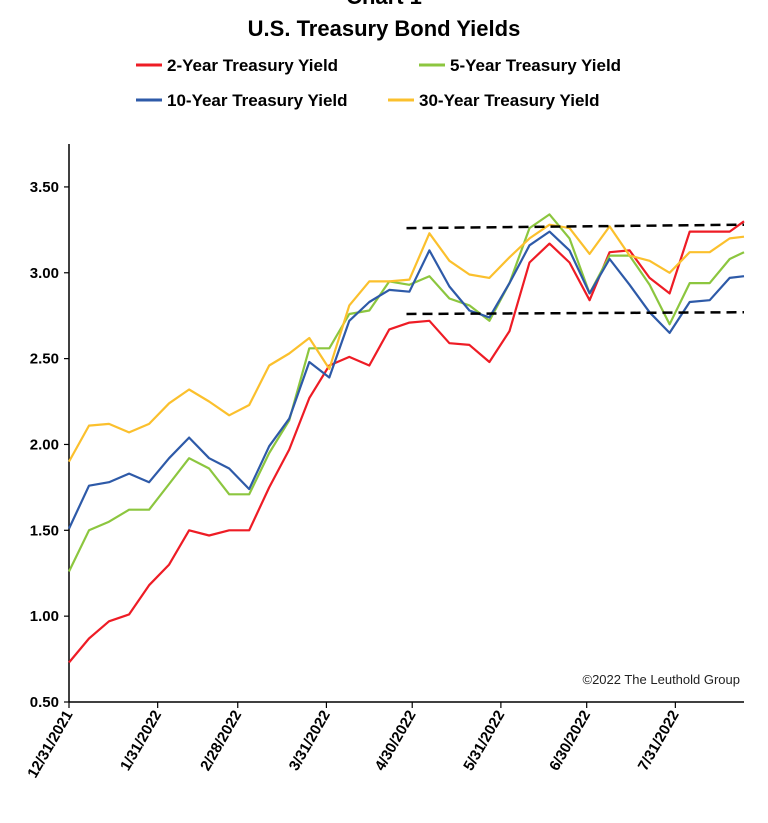  I want to click on x-tick-label: 1/31/2022, so click(141, 741).